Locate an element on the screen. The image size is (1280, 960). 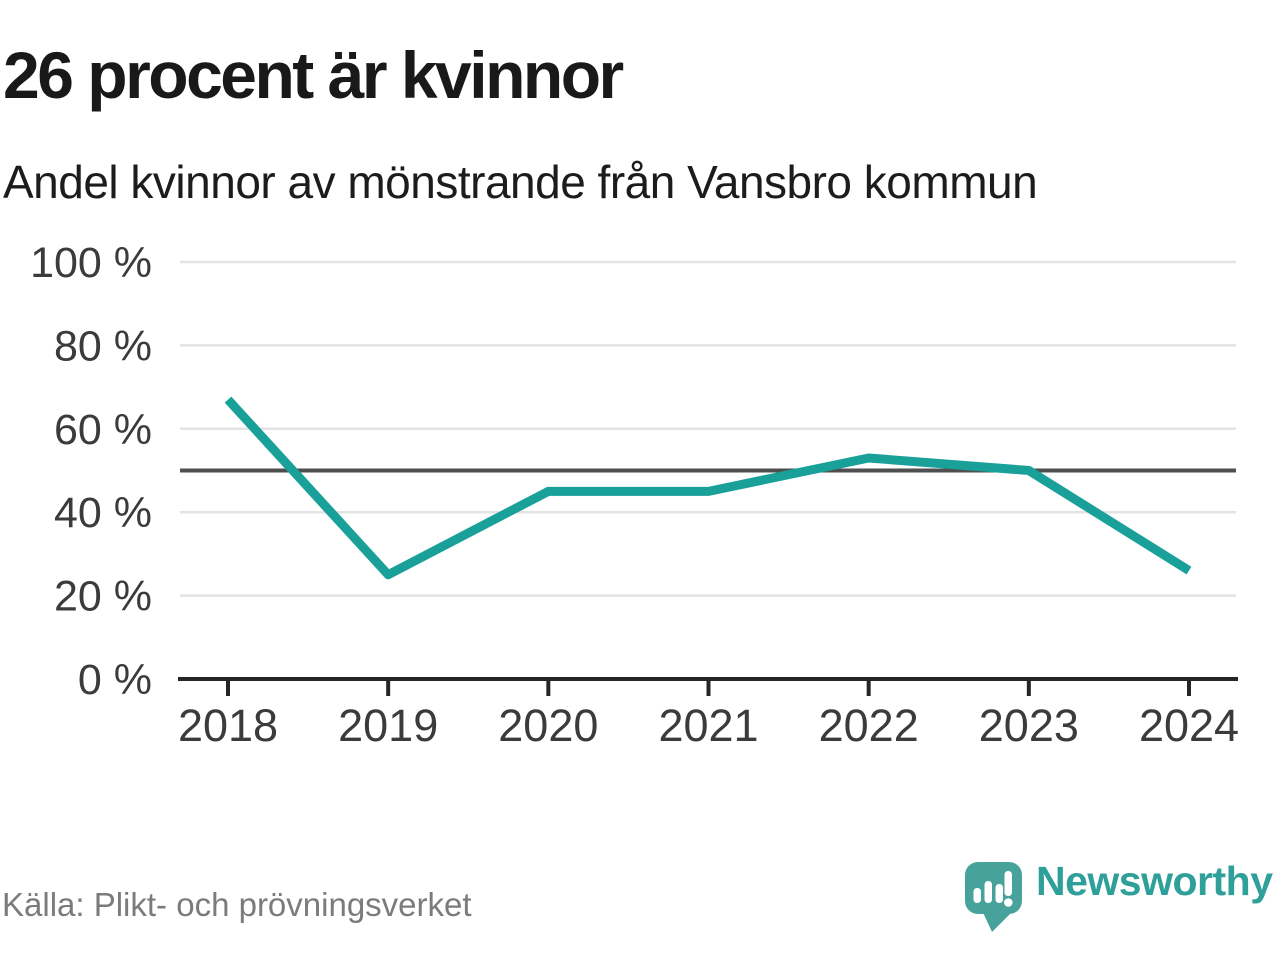
x-axis-label: 2024 is located at coordinates (1189, 725).